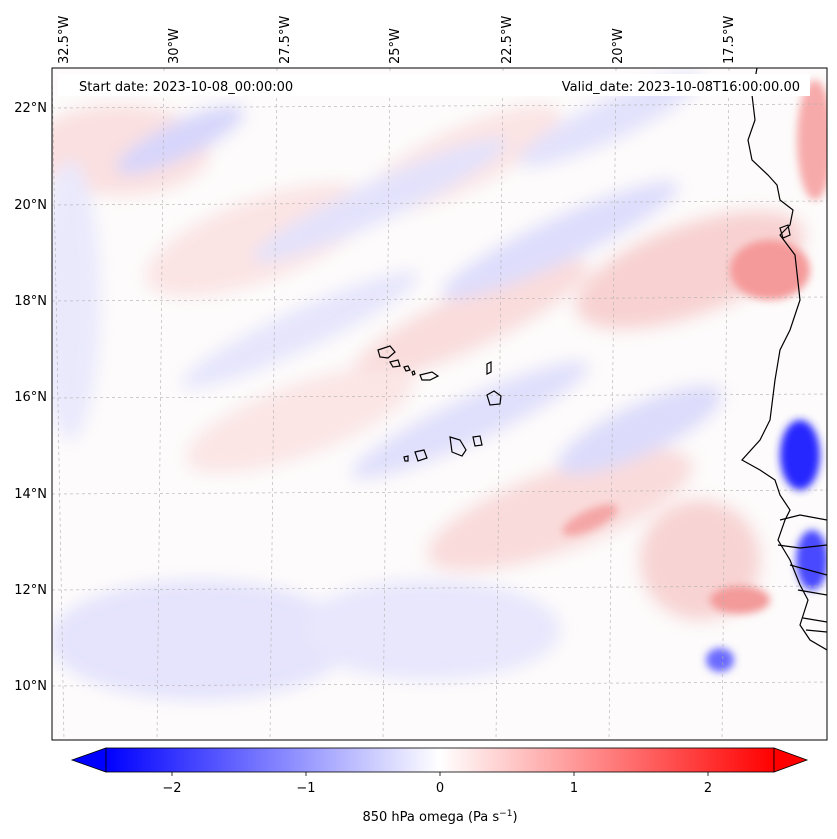 Image resolution: width=837 pixels, height=839 pixels. Describe the element at coordinates (171, 788) in the screenshot. I see `colorbar-tick: −2` at that location.